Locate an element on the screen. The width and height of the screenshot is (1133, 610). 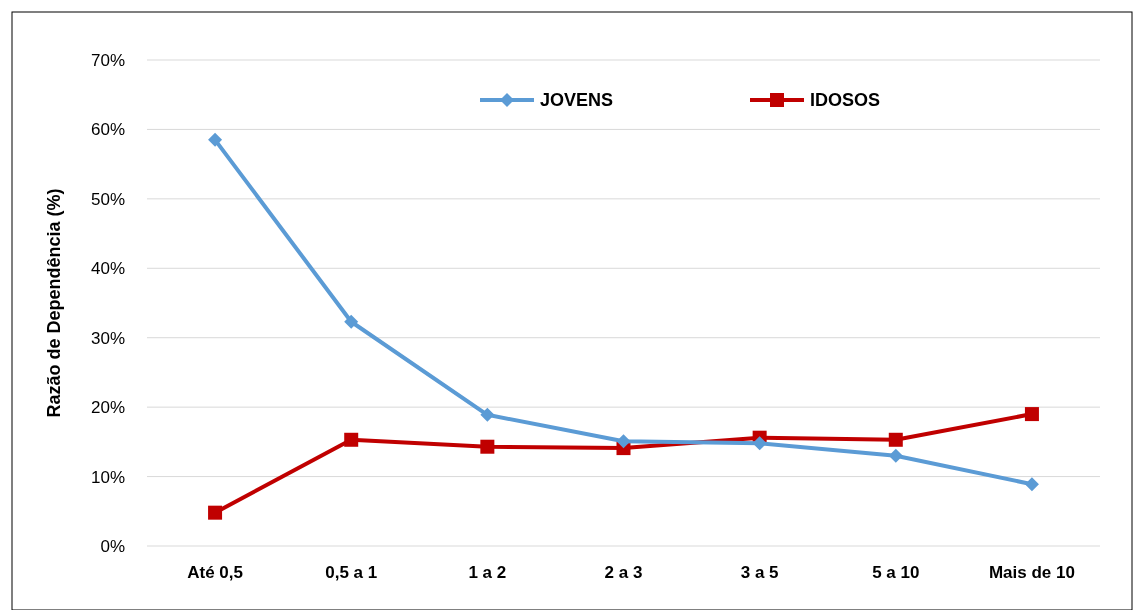
x-tick-label: 1 a 2 is located at coordinates (487, 572).